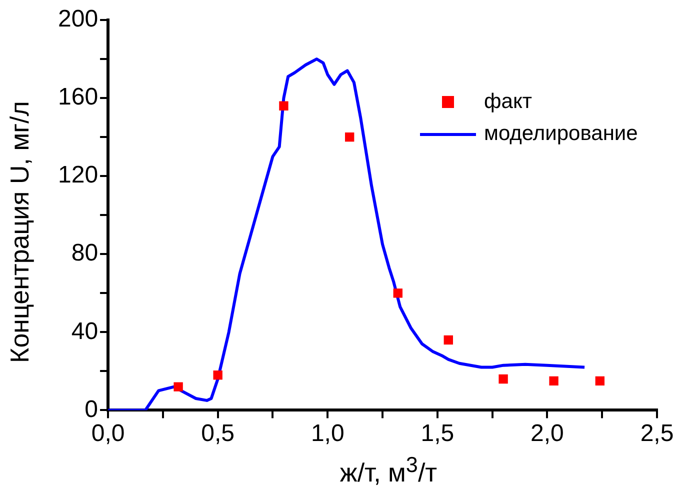 The height and width of the screenshot is (493, 683). I want to click on legend-label: моделирование, so click(561, 134).